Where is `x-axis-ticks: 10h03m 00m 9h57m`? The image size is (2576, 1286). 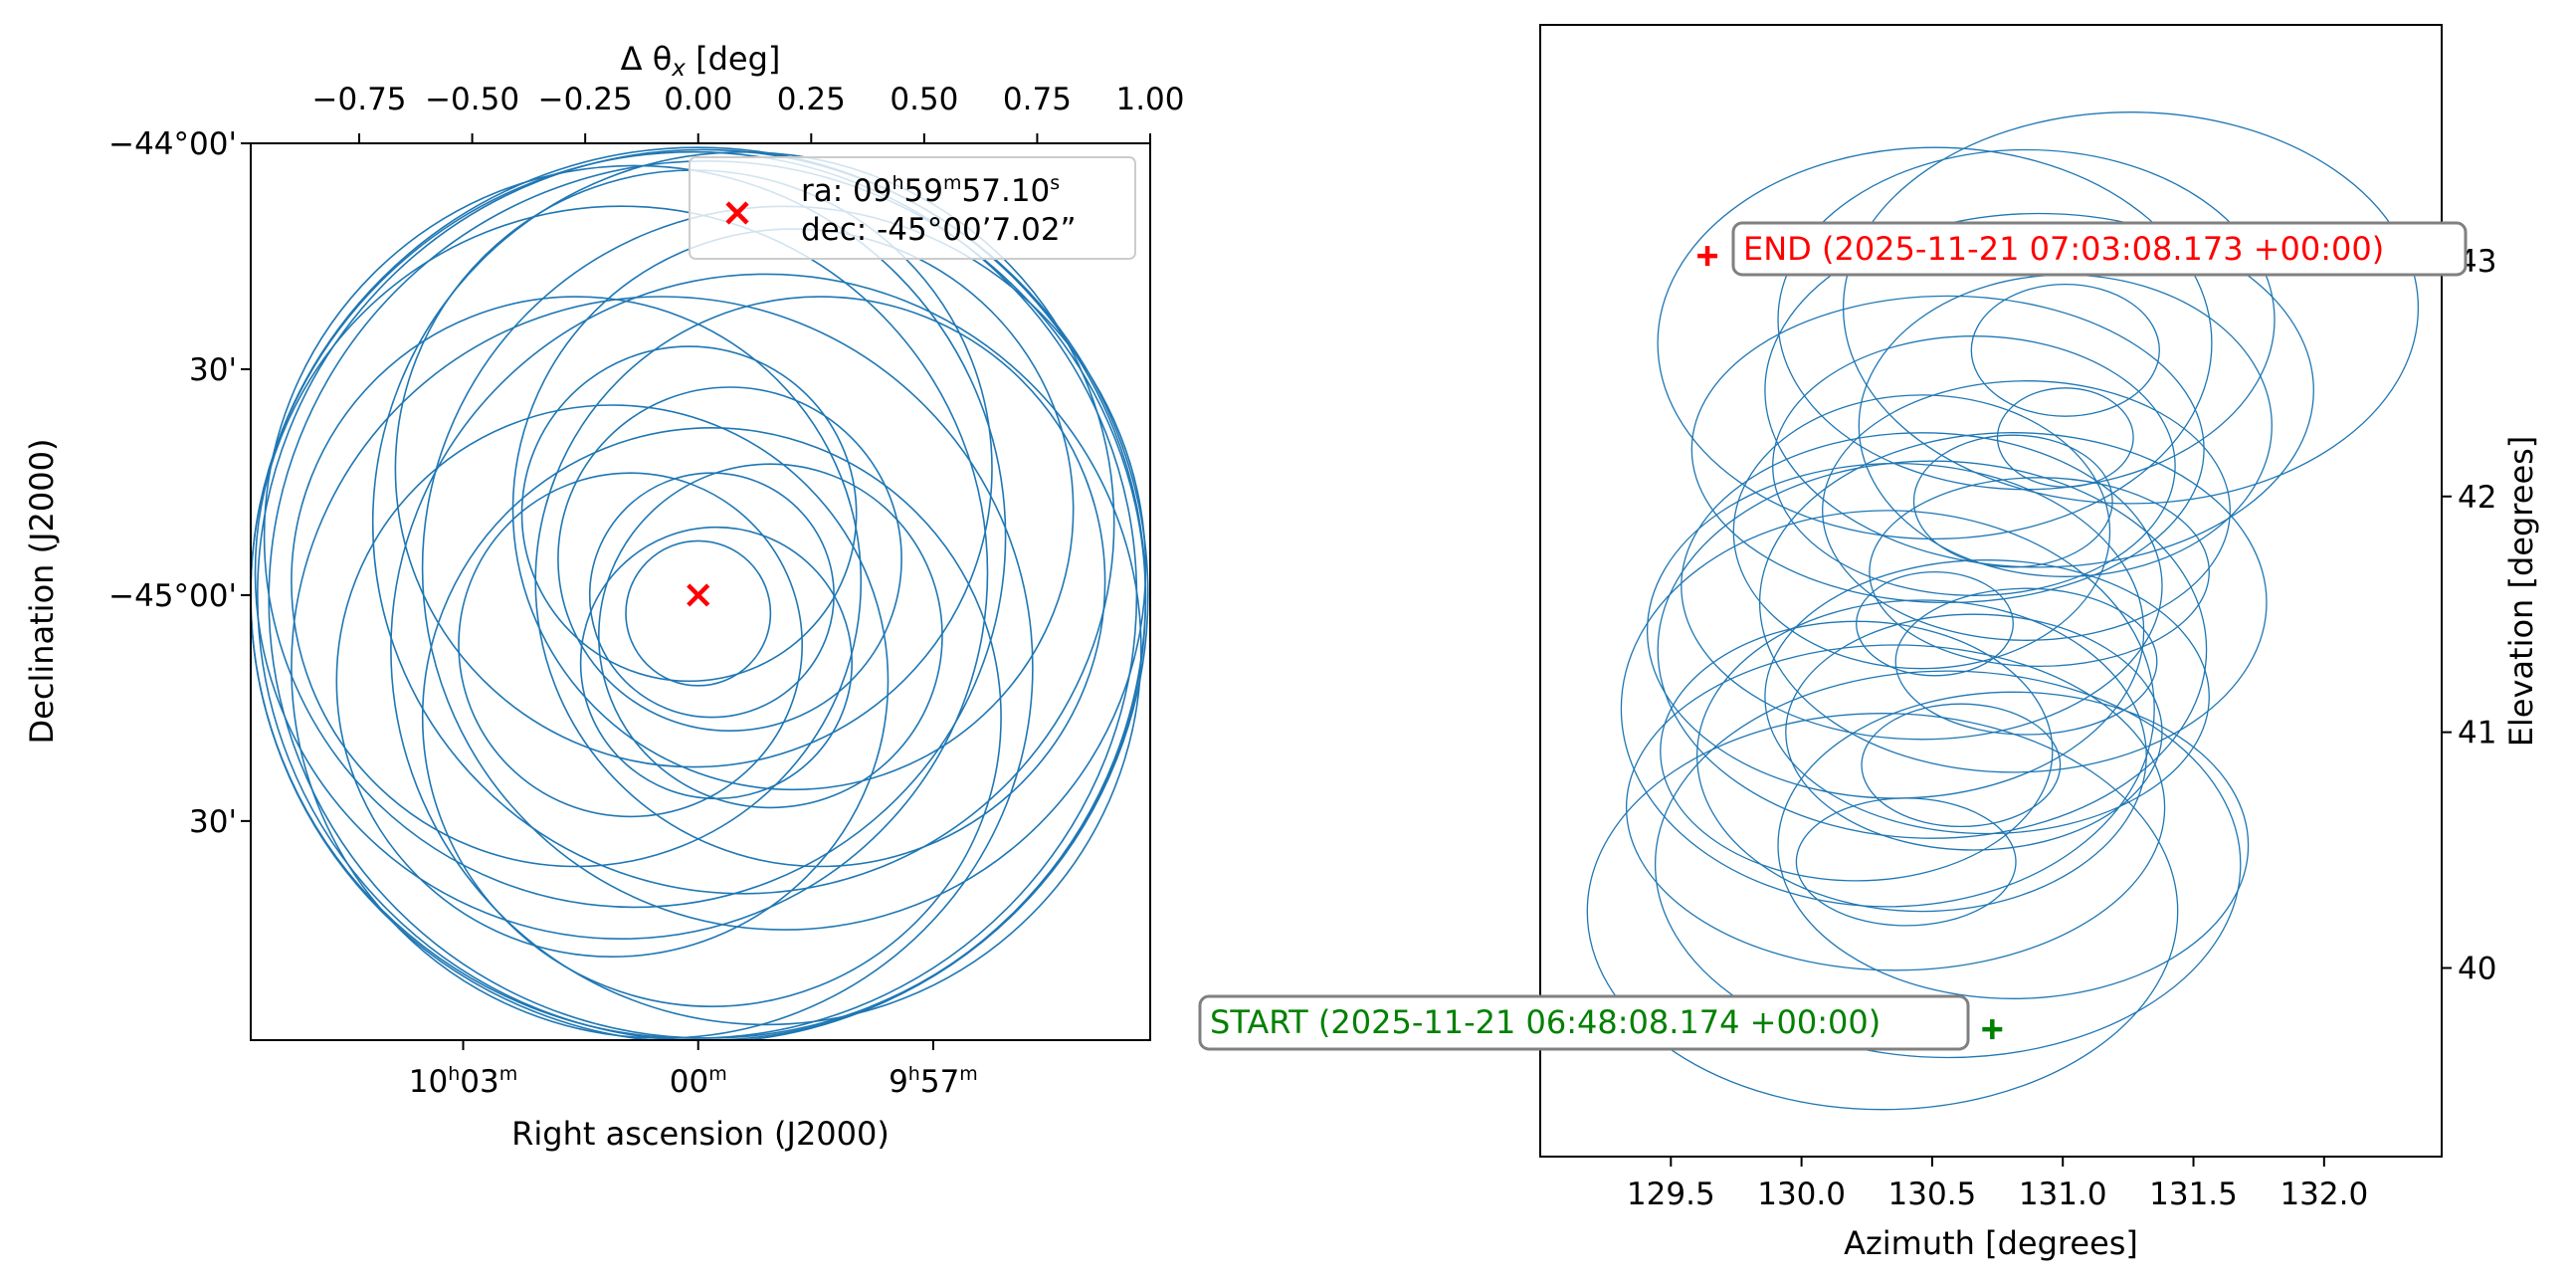
x-axis-ticks: 10h03m 00m 9h57m is located at coordinates (693, 1070).